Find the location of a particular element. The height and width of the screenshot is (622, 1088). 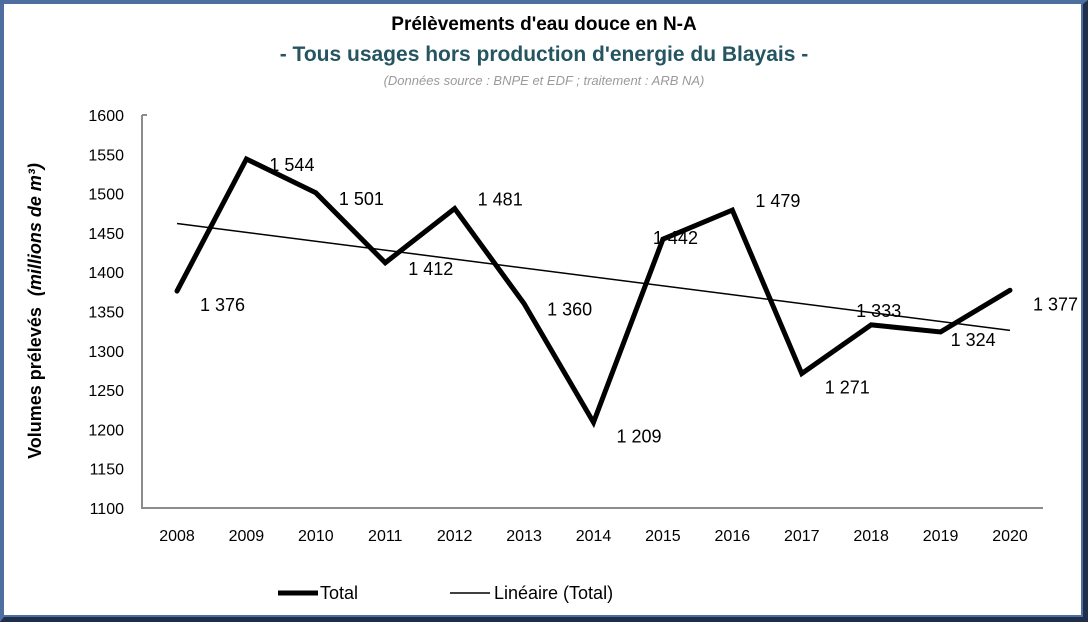

data-label: 1 360 is located at coordinates (569, 310).